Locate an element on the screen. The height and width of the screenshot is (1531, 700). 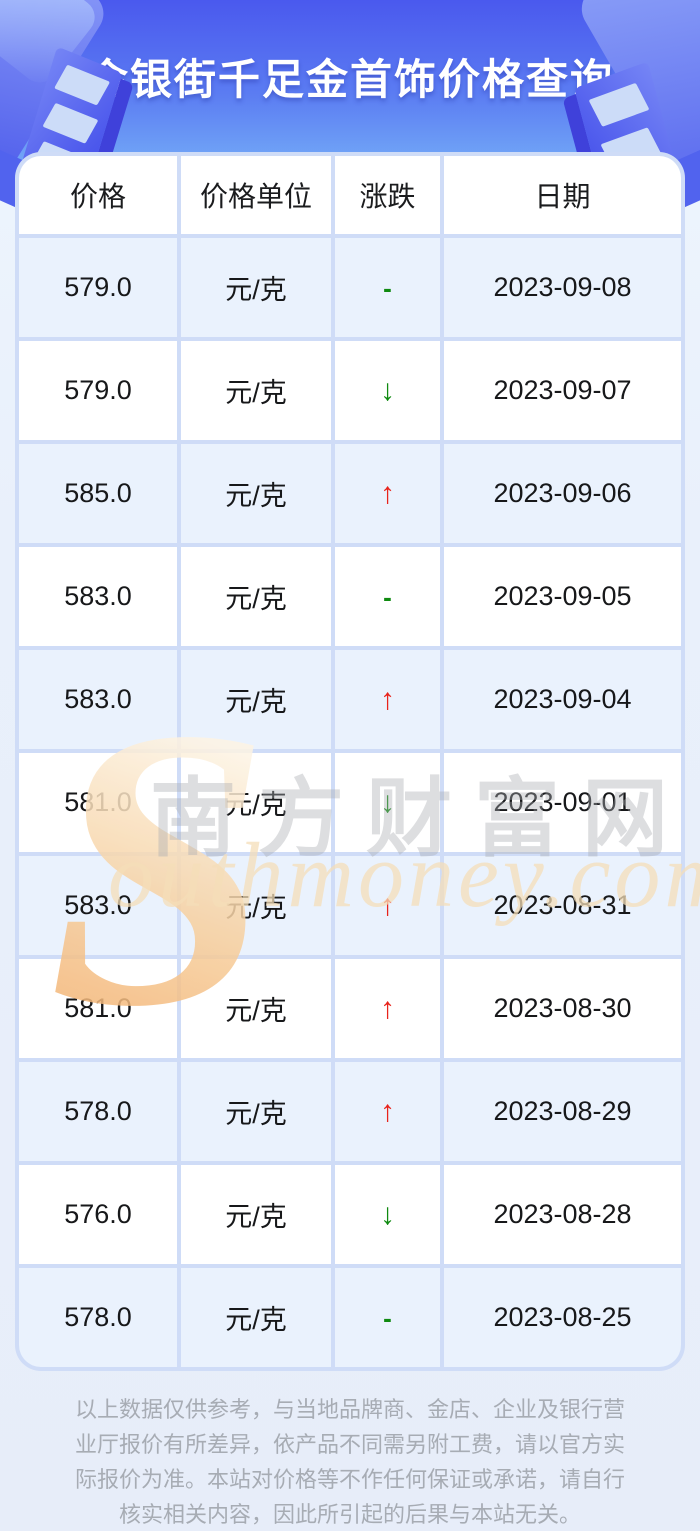
date-cell: 2023-09-07 is located at coordinates (562, 390).